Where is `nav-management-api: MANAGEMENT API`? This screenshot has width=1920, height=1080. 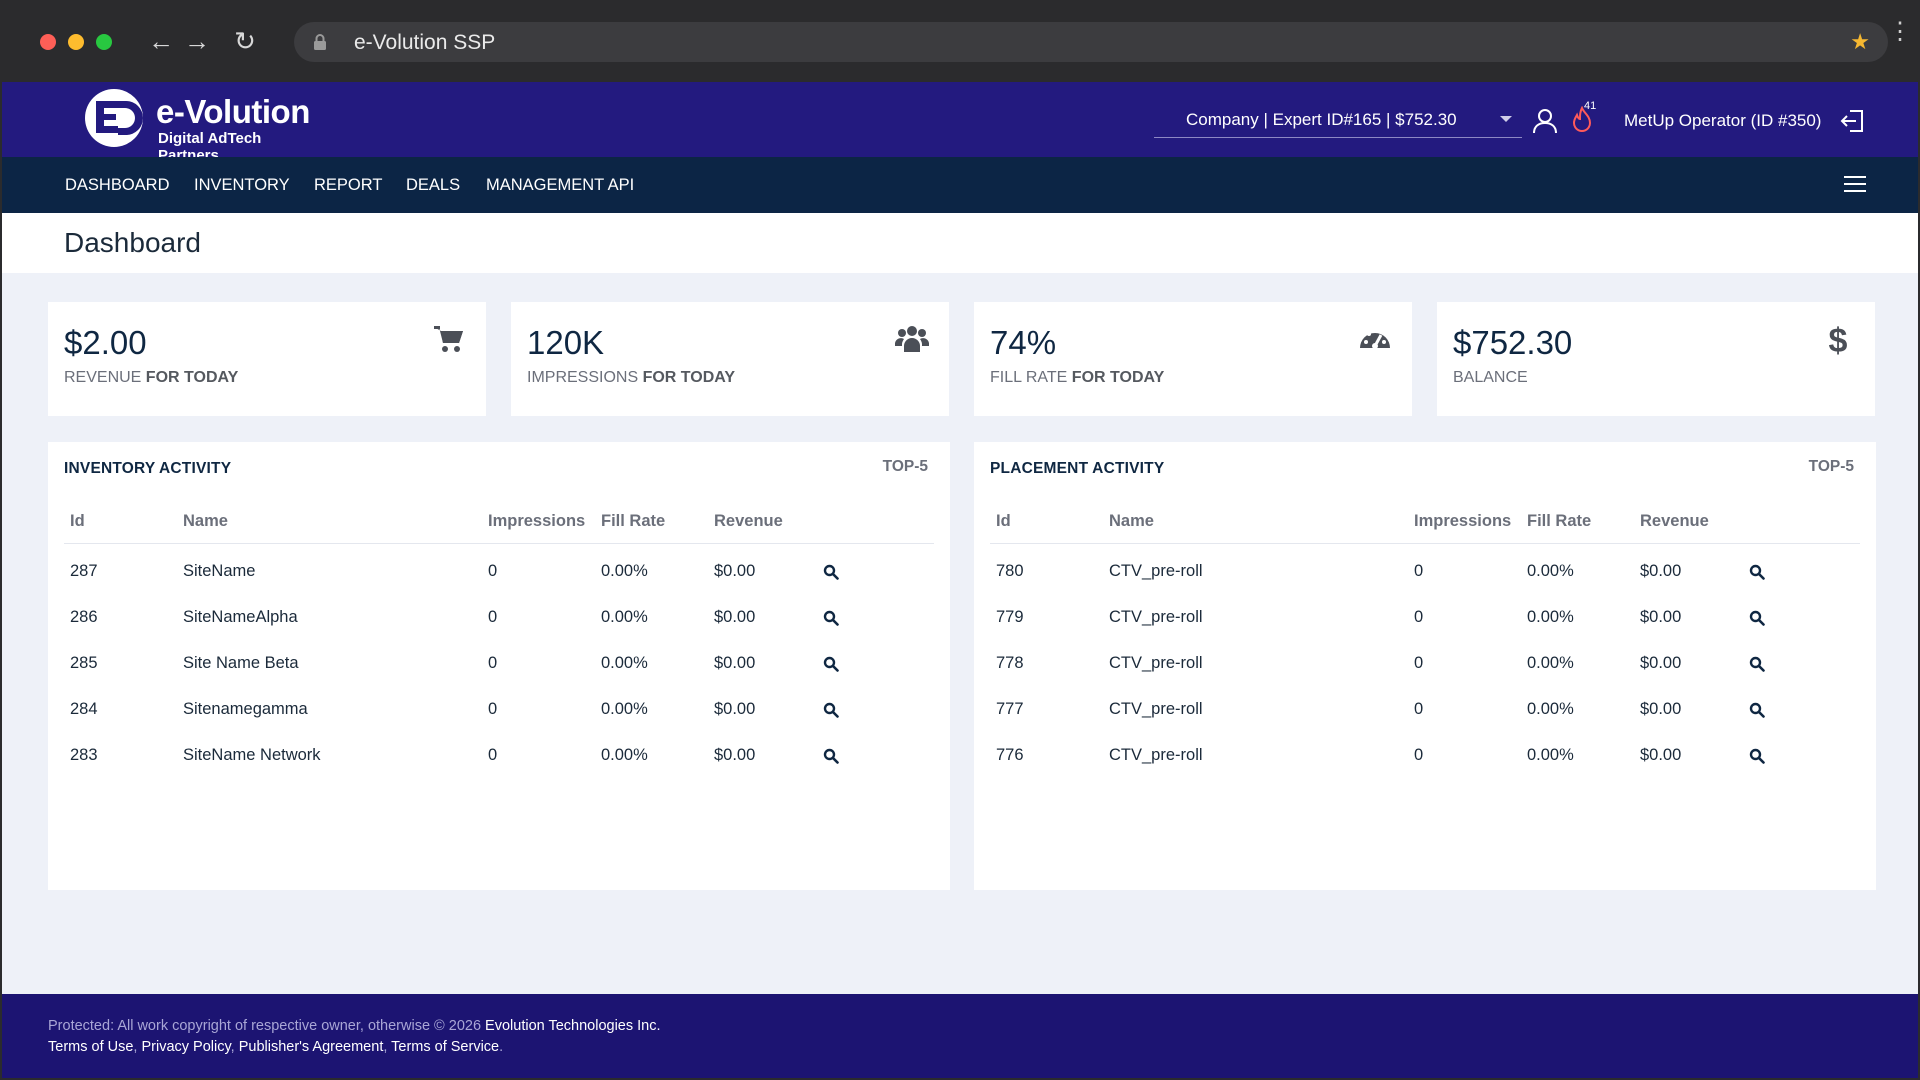
nav-management-api: MANAGEMENT API is located at coordinates (560, 185).